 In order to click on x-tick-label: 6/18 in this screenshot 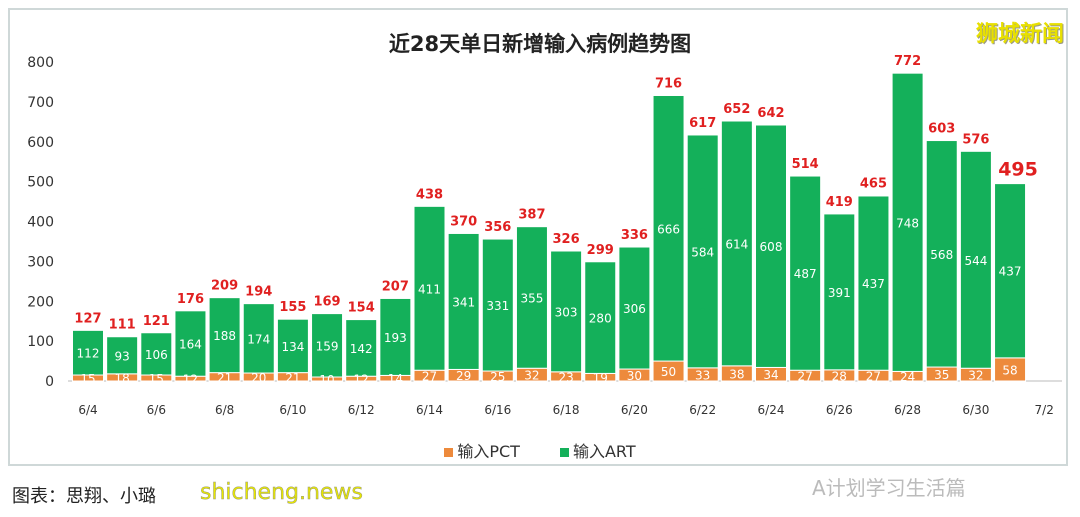, I will do `click(566, 410)`.